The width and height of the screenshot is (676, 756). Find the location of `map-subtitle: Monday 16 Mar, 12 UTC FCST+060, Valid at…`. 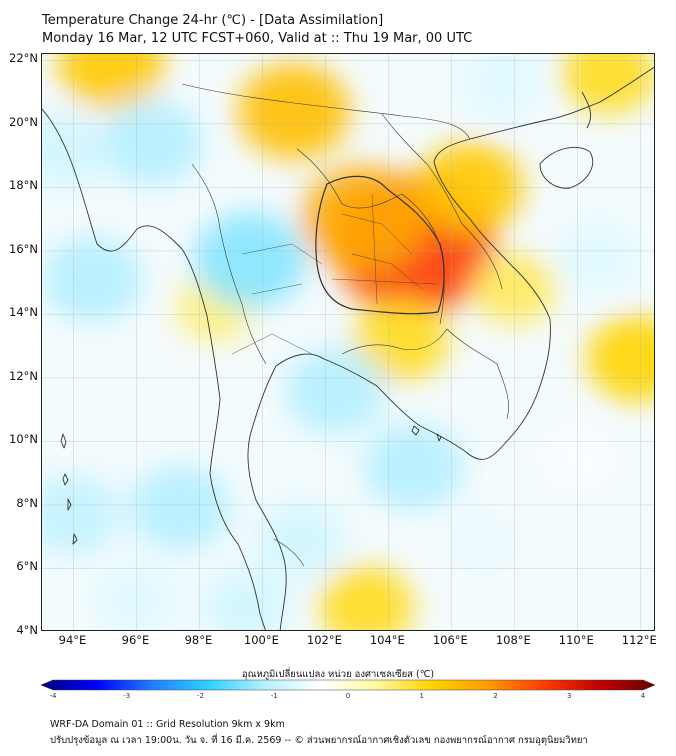

map-subtitle: Monday 16 Mar, 12 UTC FCST+060, Valid at… is located at coordinates (257, 38).